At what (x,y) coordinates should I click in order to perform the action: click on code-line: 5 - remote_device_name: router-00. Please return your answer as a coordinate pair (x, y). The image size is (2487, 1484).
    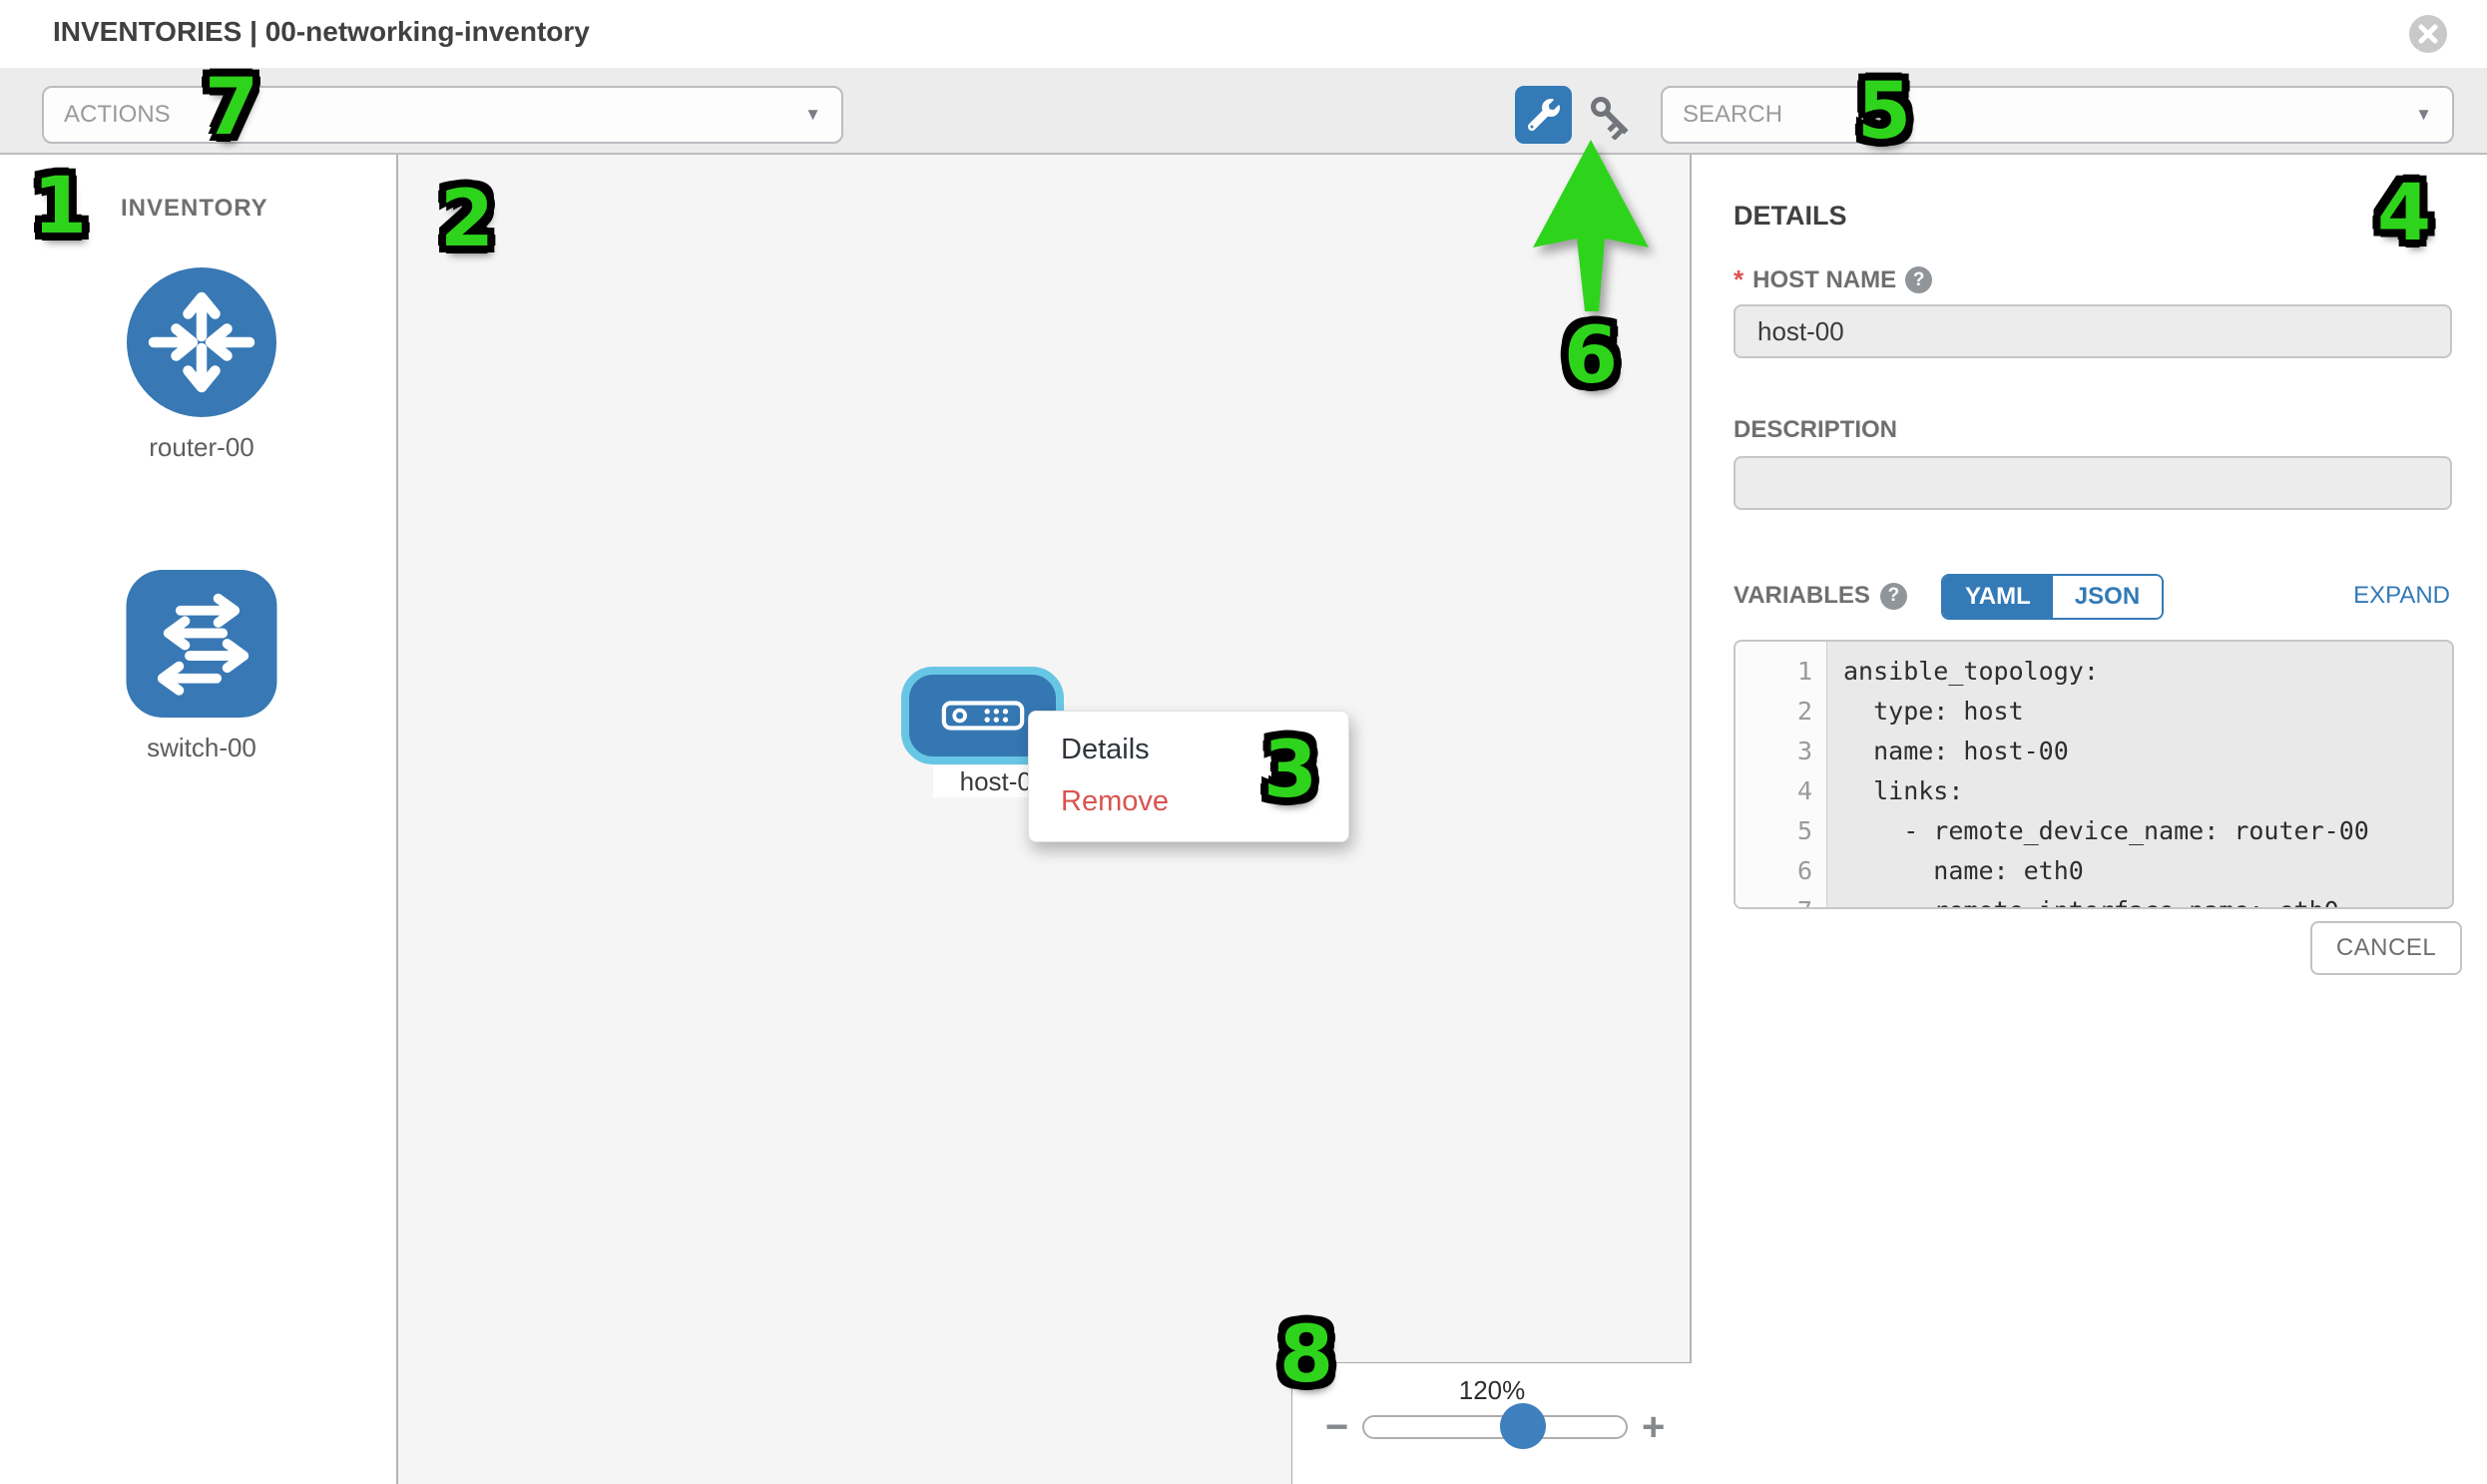
    Looking at the image, I should click on (2094, 831).